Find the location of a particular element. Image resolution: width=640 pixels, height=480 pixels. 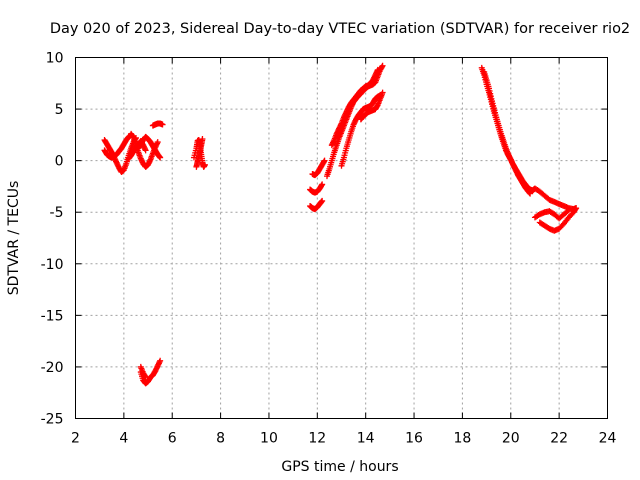

series-seg-f is located at coordinates (157, 124).